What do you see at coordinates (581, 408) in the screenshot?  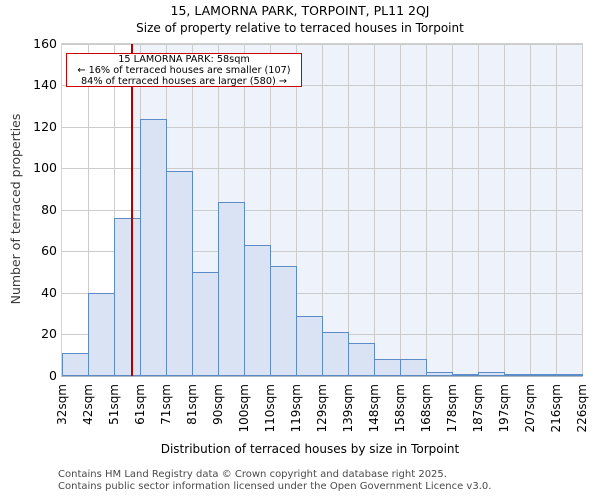 I see `x-tick-label: 226sqm` at bounding box center [581, 408].